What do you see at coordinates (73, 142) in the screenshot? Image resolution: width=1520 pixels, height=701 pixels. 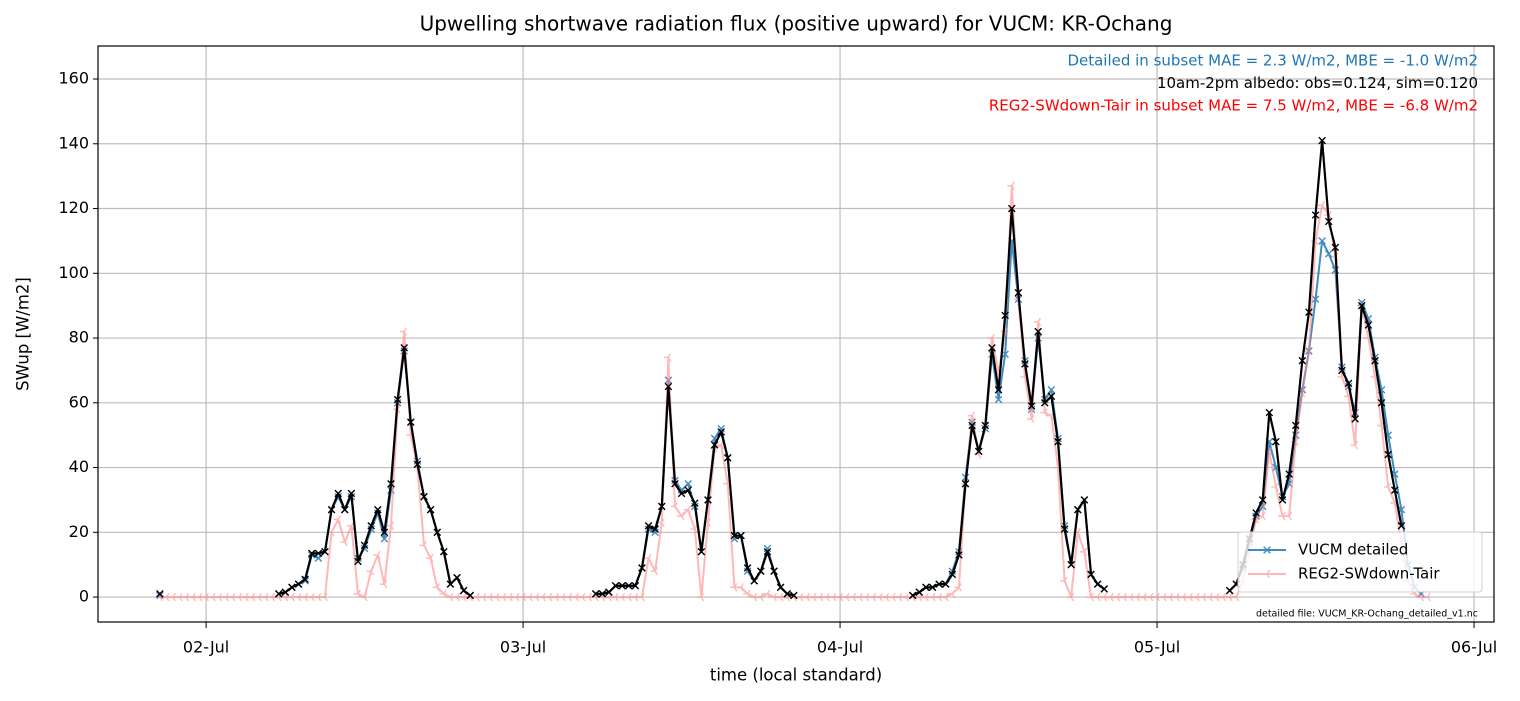 I see `y-tick-label: 140` at bounding box center [73, 142].